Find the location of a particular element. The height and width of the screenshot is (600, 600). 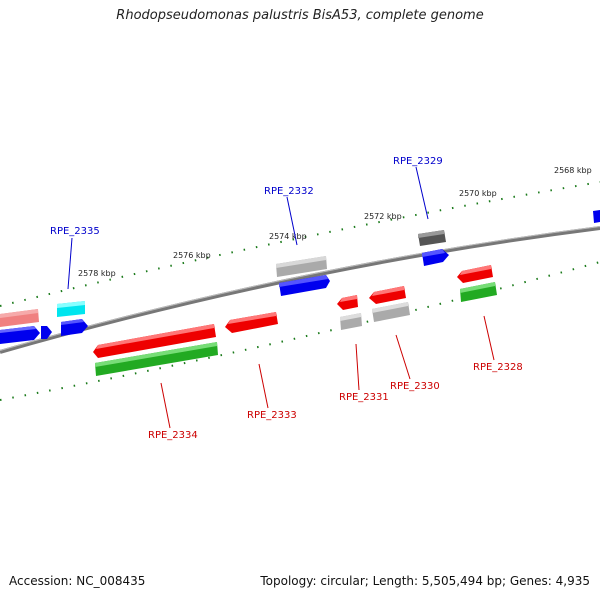

gene-label: RPE_2329 is located at coordinates (418, 161).